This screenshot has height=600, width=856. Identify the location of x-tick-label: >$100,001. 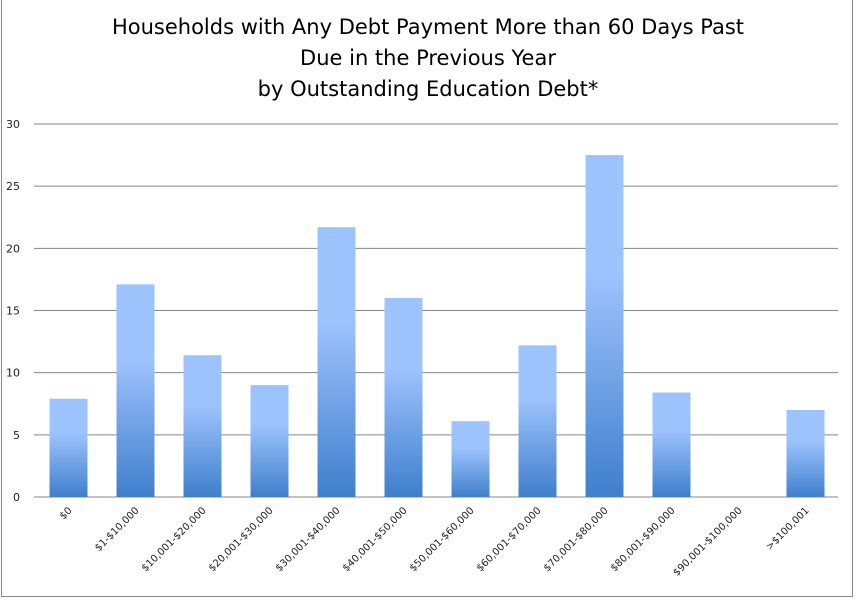
(787, 528).